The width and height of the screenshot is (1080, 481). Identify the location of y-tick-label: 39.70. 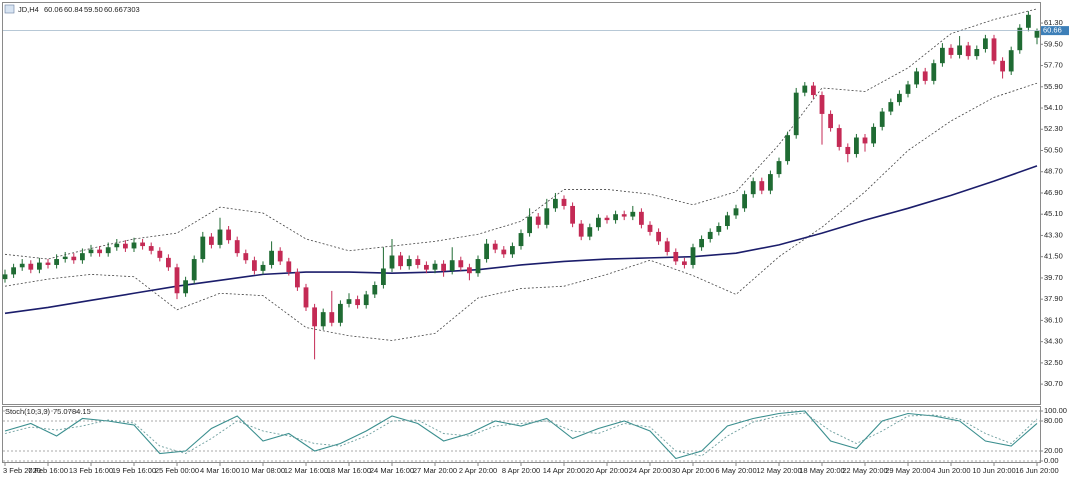
(1053, 277).